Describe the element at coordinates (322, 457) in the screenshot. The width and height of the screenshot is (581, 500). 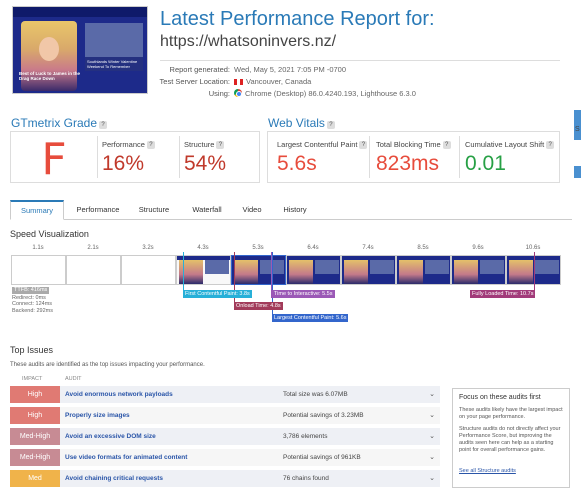
I see `audit-detail: Potential savings of 961KB` at that location.